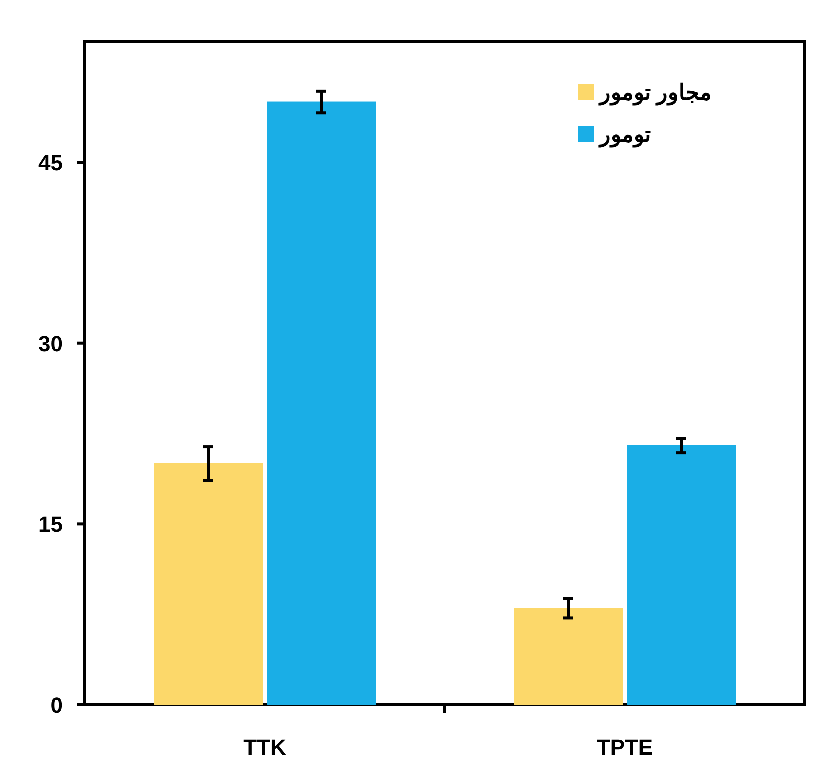 This screenshot has width=821, height=776. I want to click on y-tick-label: 15, so click(50, 525).